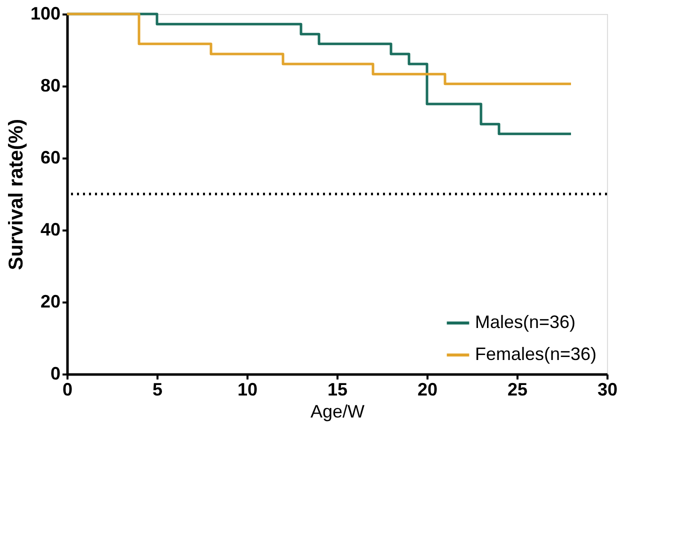 Image resolution: width=673 pixels, height=543 pixels. Describe the element at coordinates (50, 86) in the screenshot. I see `y-tick-label: 80` at that location.